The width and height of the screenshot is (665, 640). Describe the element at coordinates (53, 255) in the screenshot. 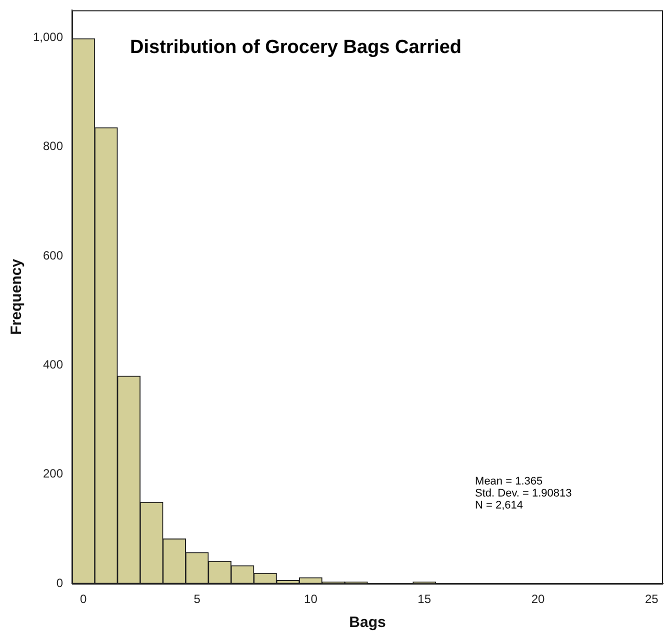

I see `y-tick-label: 600` at that location.